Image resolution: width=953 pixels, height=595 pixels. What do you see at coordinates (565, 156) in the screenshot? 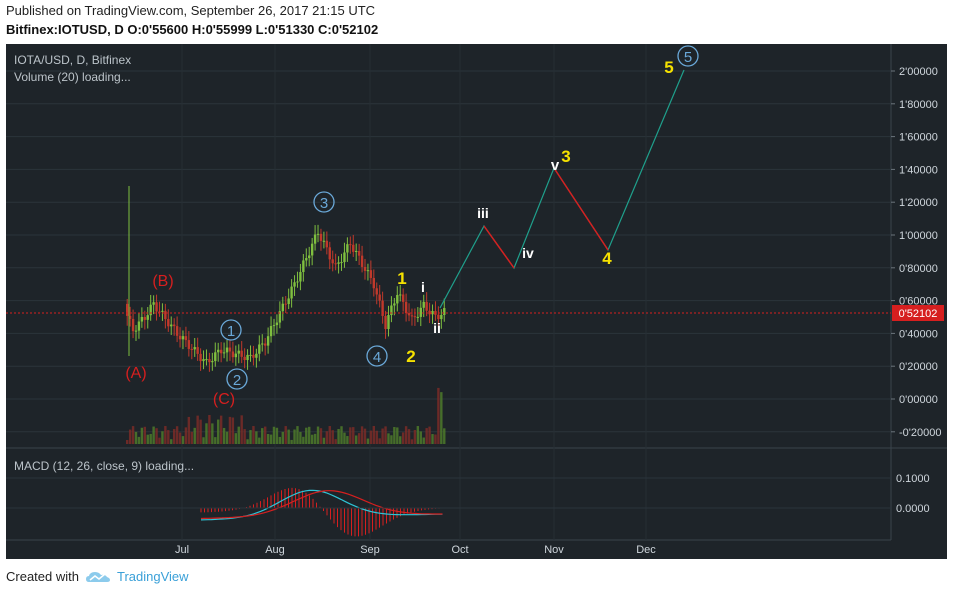
I see `wave-label-y3: 3` at bounding box center [565, 156].